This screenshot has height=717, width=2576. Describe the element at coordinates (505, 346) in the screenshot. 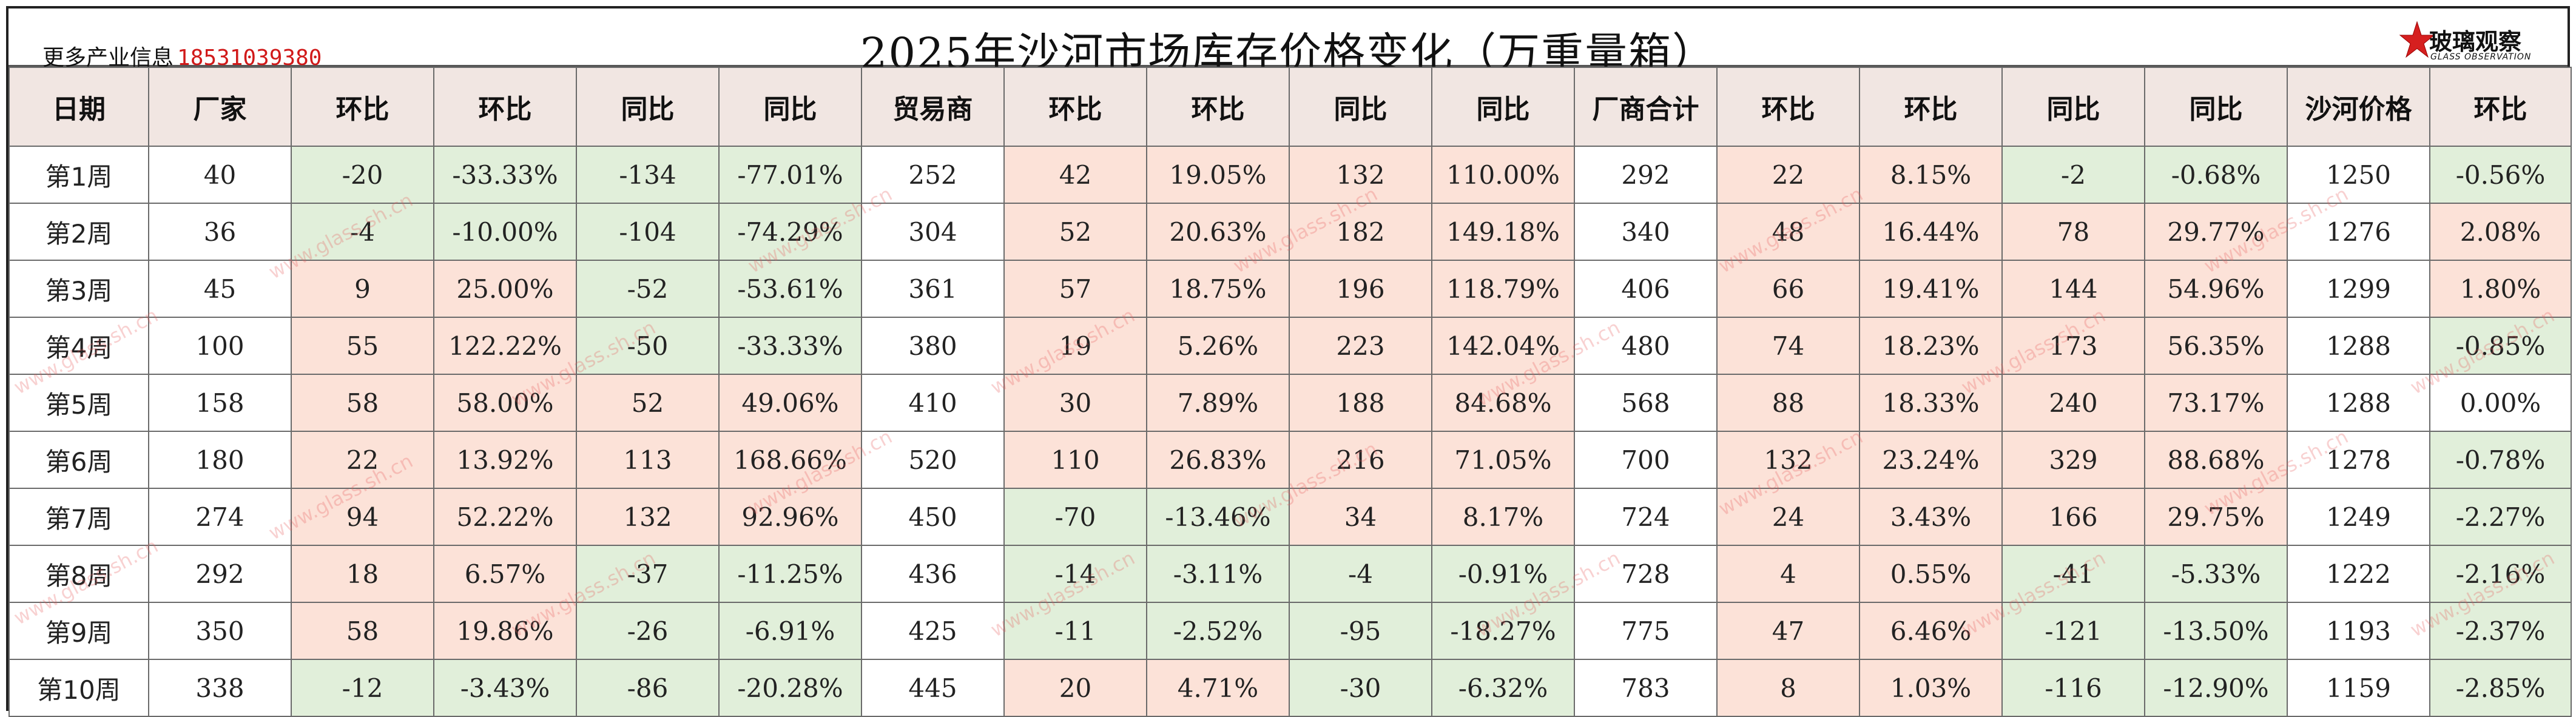

I see `table-cell: 122.22%` at that location.